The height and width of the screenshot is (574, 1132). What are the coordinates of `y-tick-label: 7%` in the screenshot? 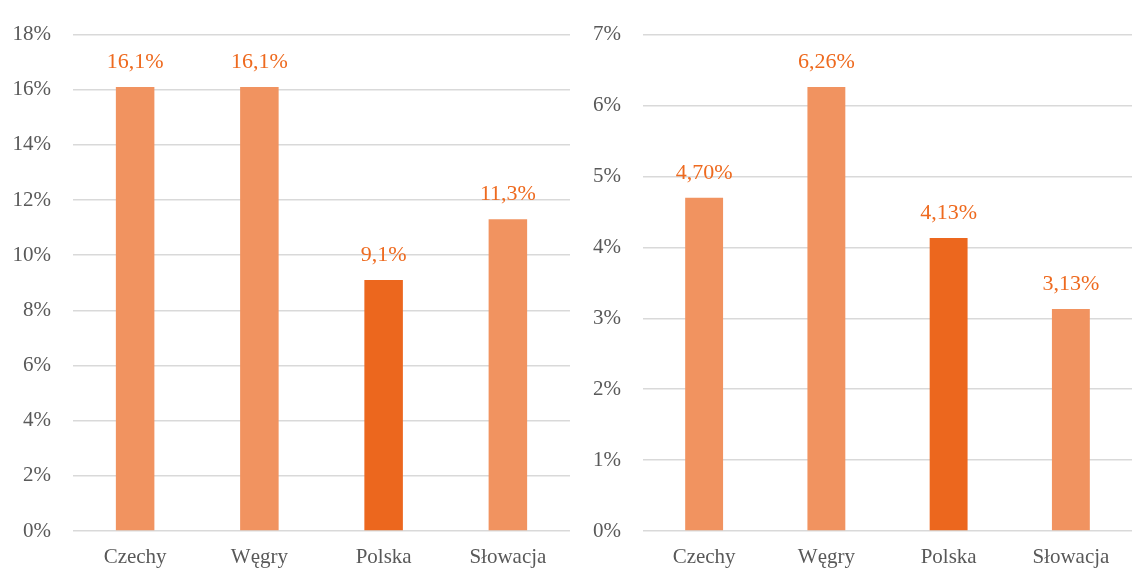 It's located at (607, 33).